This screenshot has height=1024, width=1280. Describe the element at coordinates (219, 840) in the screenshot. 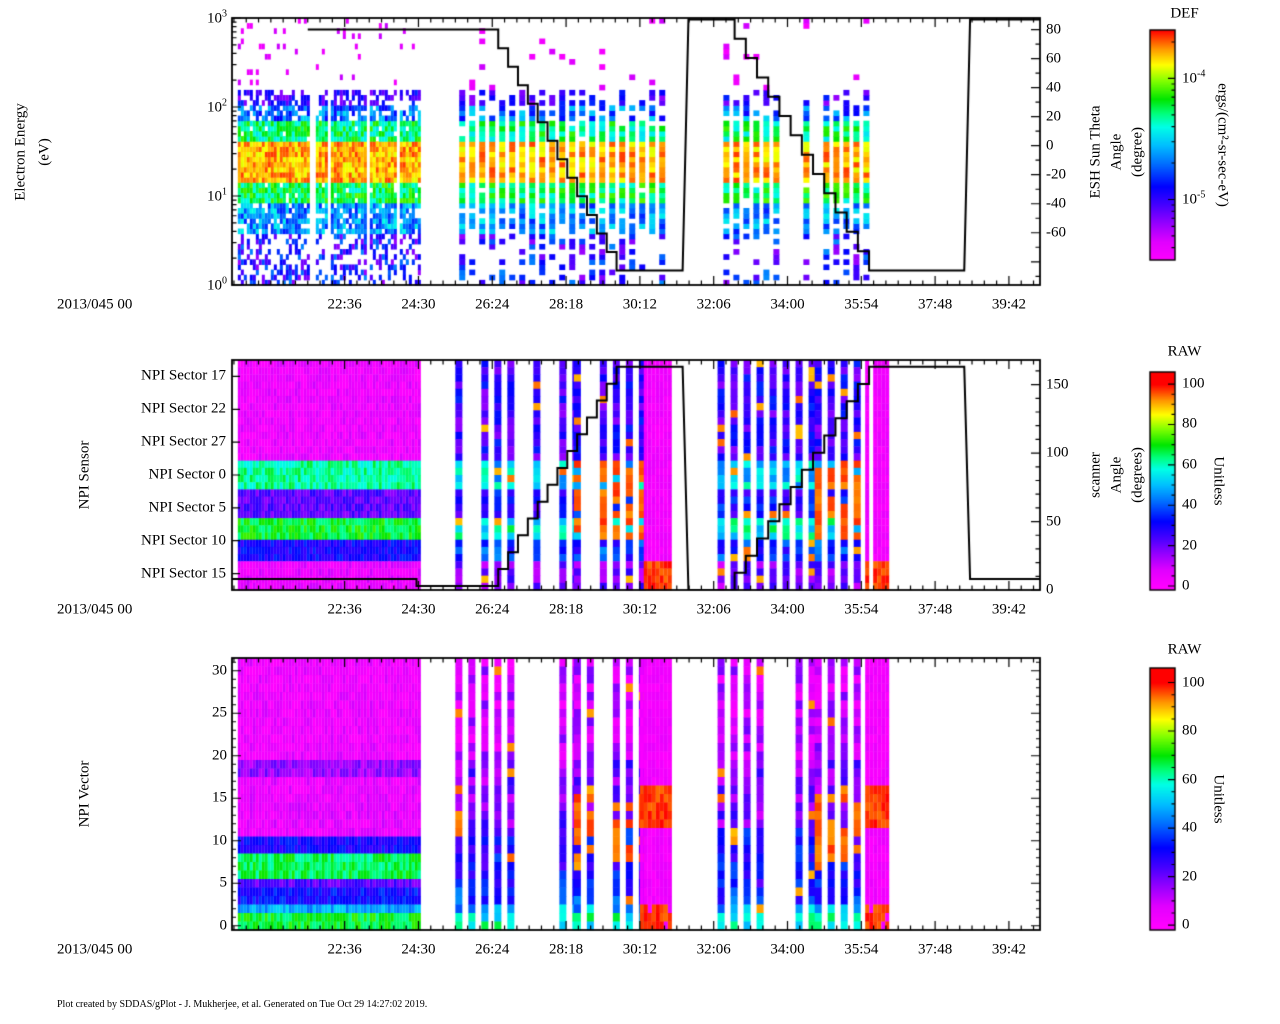

I see `y-tick-label: 10` at that location.